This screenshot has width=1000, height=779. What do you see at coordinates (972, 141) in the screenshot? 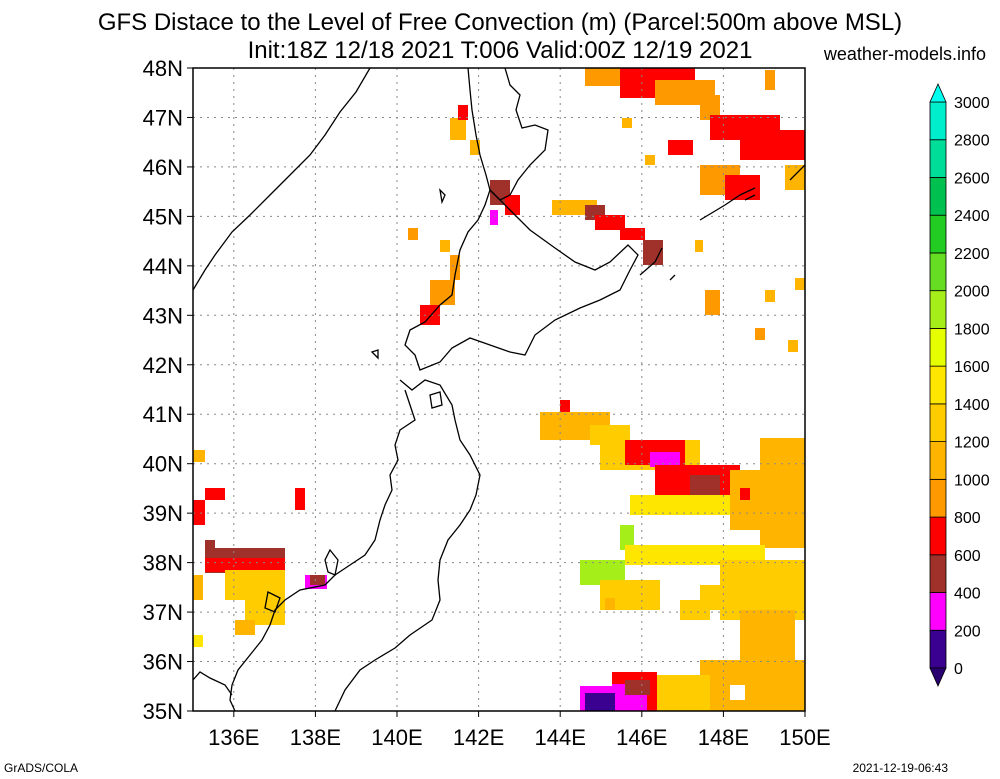
I see `colorbar-label: 2800` at bounding box center [972, 141].